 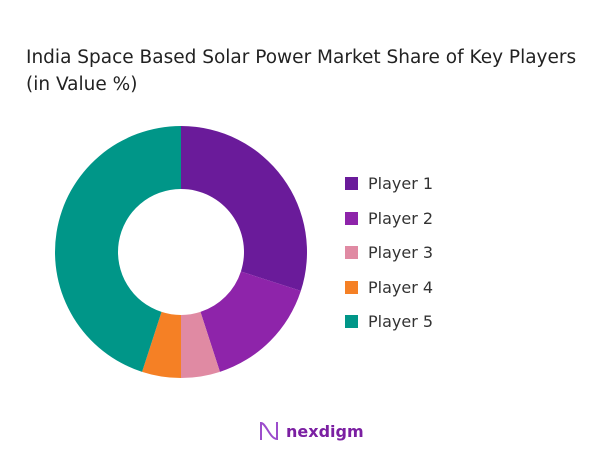 I want to click on legend-label: Player 5, so click(x=401, y=321).